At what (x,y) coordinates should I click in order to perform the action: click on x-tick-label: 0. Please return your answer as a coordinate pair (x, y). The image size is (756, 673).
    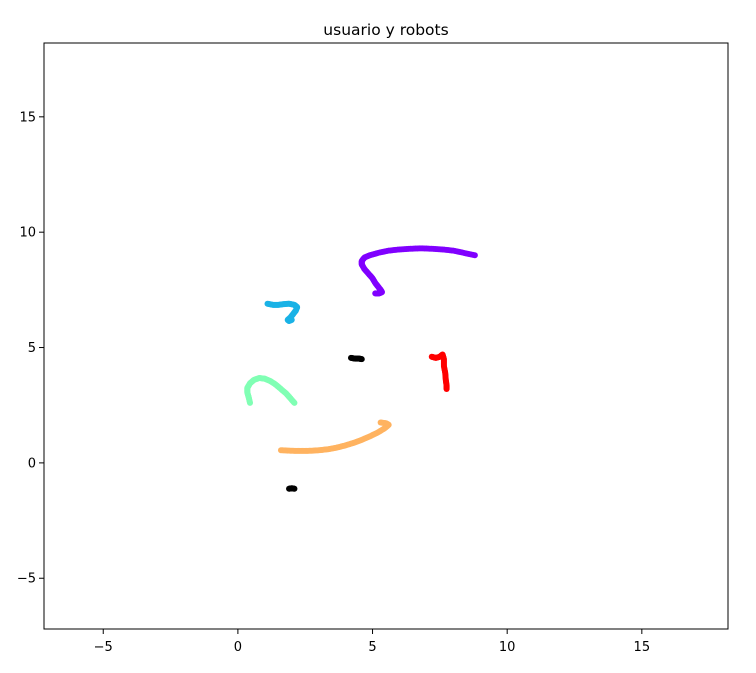
    Looking at the image, I should click on (238, 647).